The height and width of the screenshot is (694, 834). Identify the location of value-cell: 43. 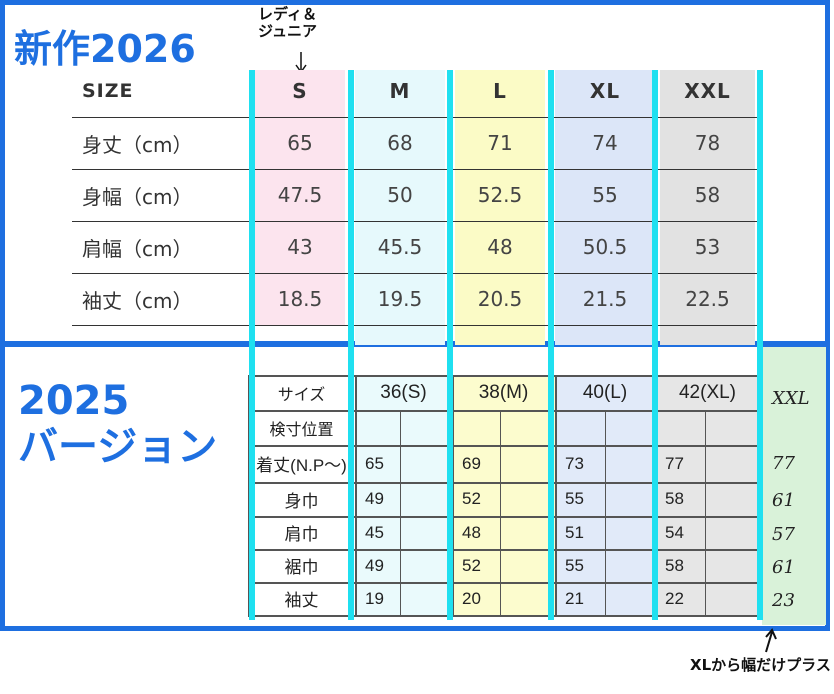
(300, 247).